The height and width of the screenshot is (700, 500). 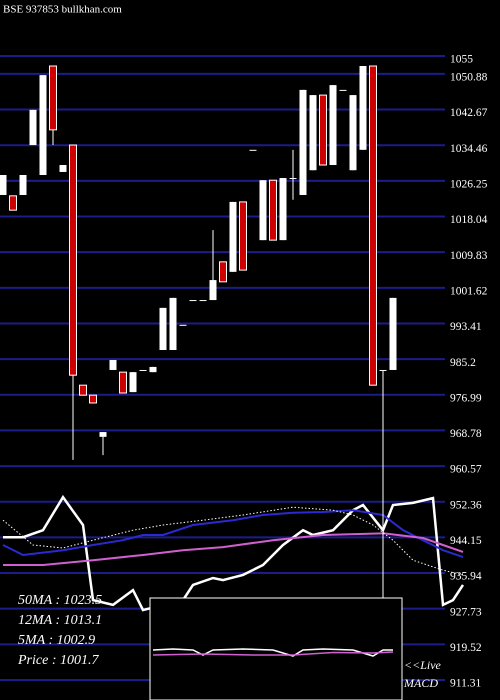 I want to click on y-tick-label: 1026.25, so click(x=469, y=185).